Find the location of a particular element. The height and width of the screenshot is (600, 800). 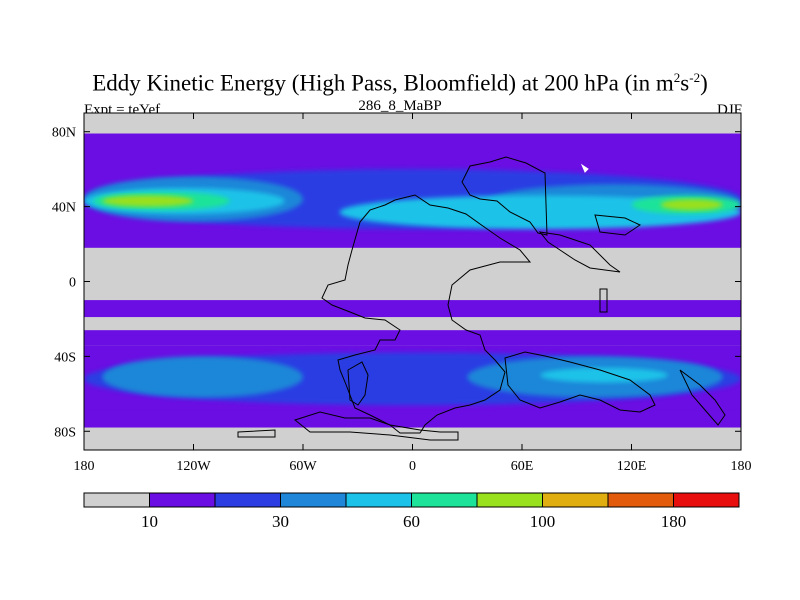

small-island is located at coordinates (584, 168).